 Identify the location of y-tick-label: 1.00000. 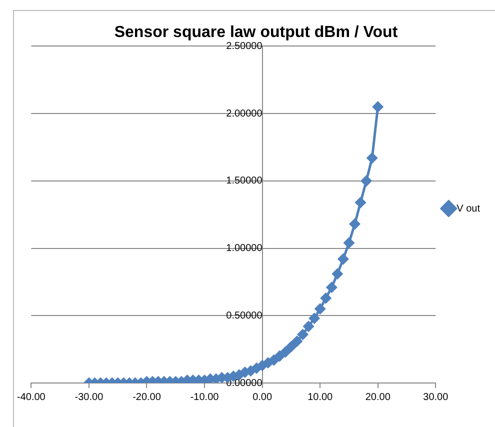
(244, 248).